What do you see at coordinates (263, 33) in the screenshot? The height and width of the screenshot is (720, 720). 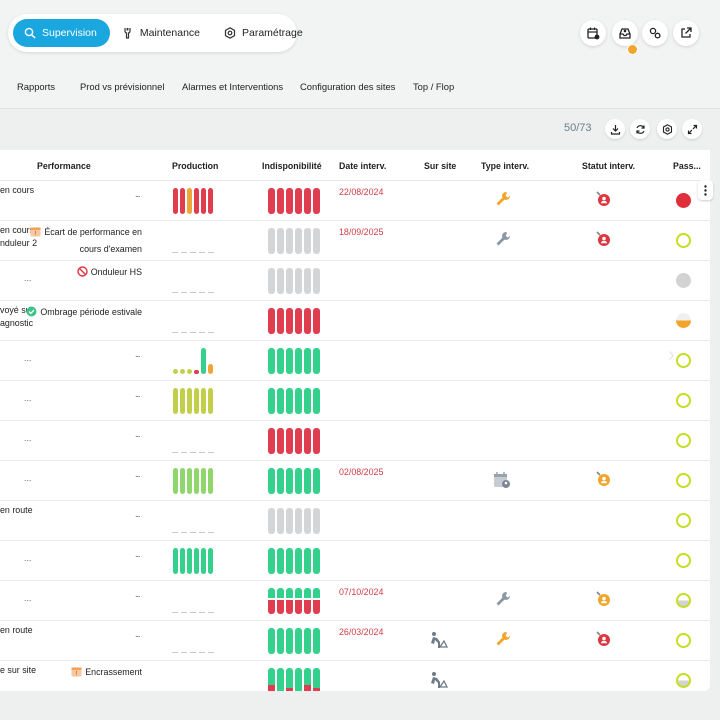 I see `mode-parametrage: Paramétrage` at bounding box center [263, 33].